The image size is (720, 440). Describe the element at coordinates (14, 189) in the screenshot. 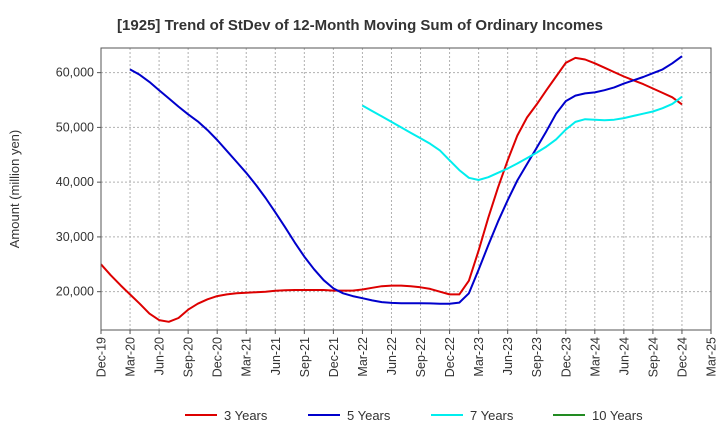

I see `y-axis-label: Amount (million yen)` at that location.